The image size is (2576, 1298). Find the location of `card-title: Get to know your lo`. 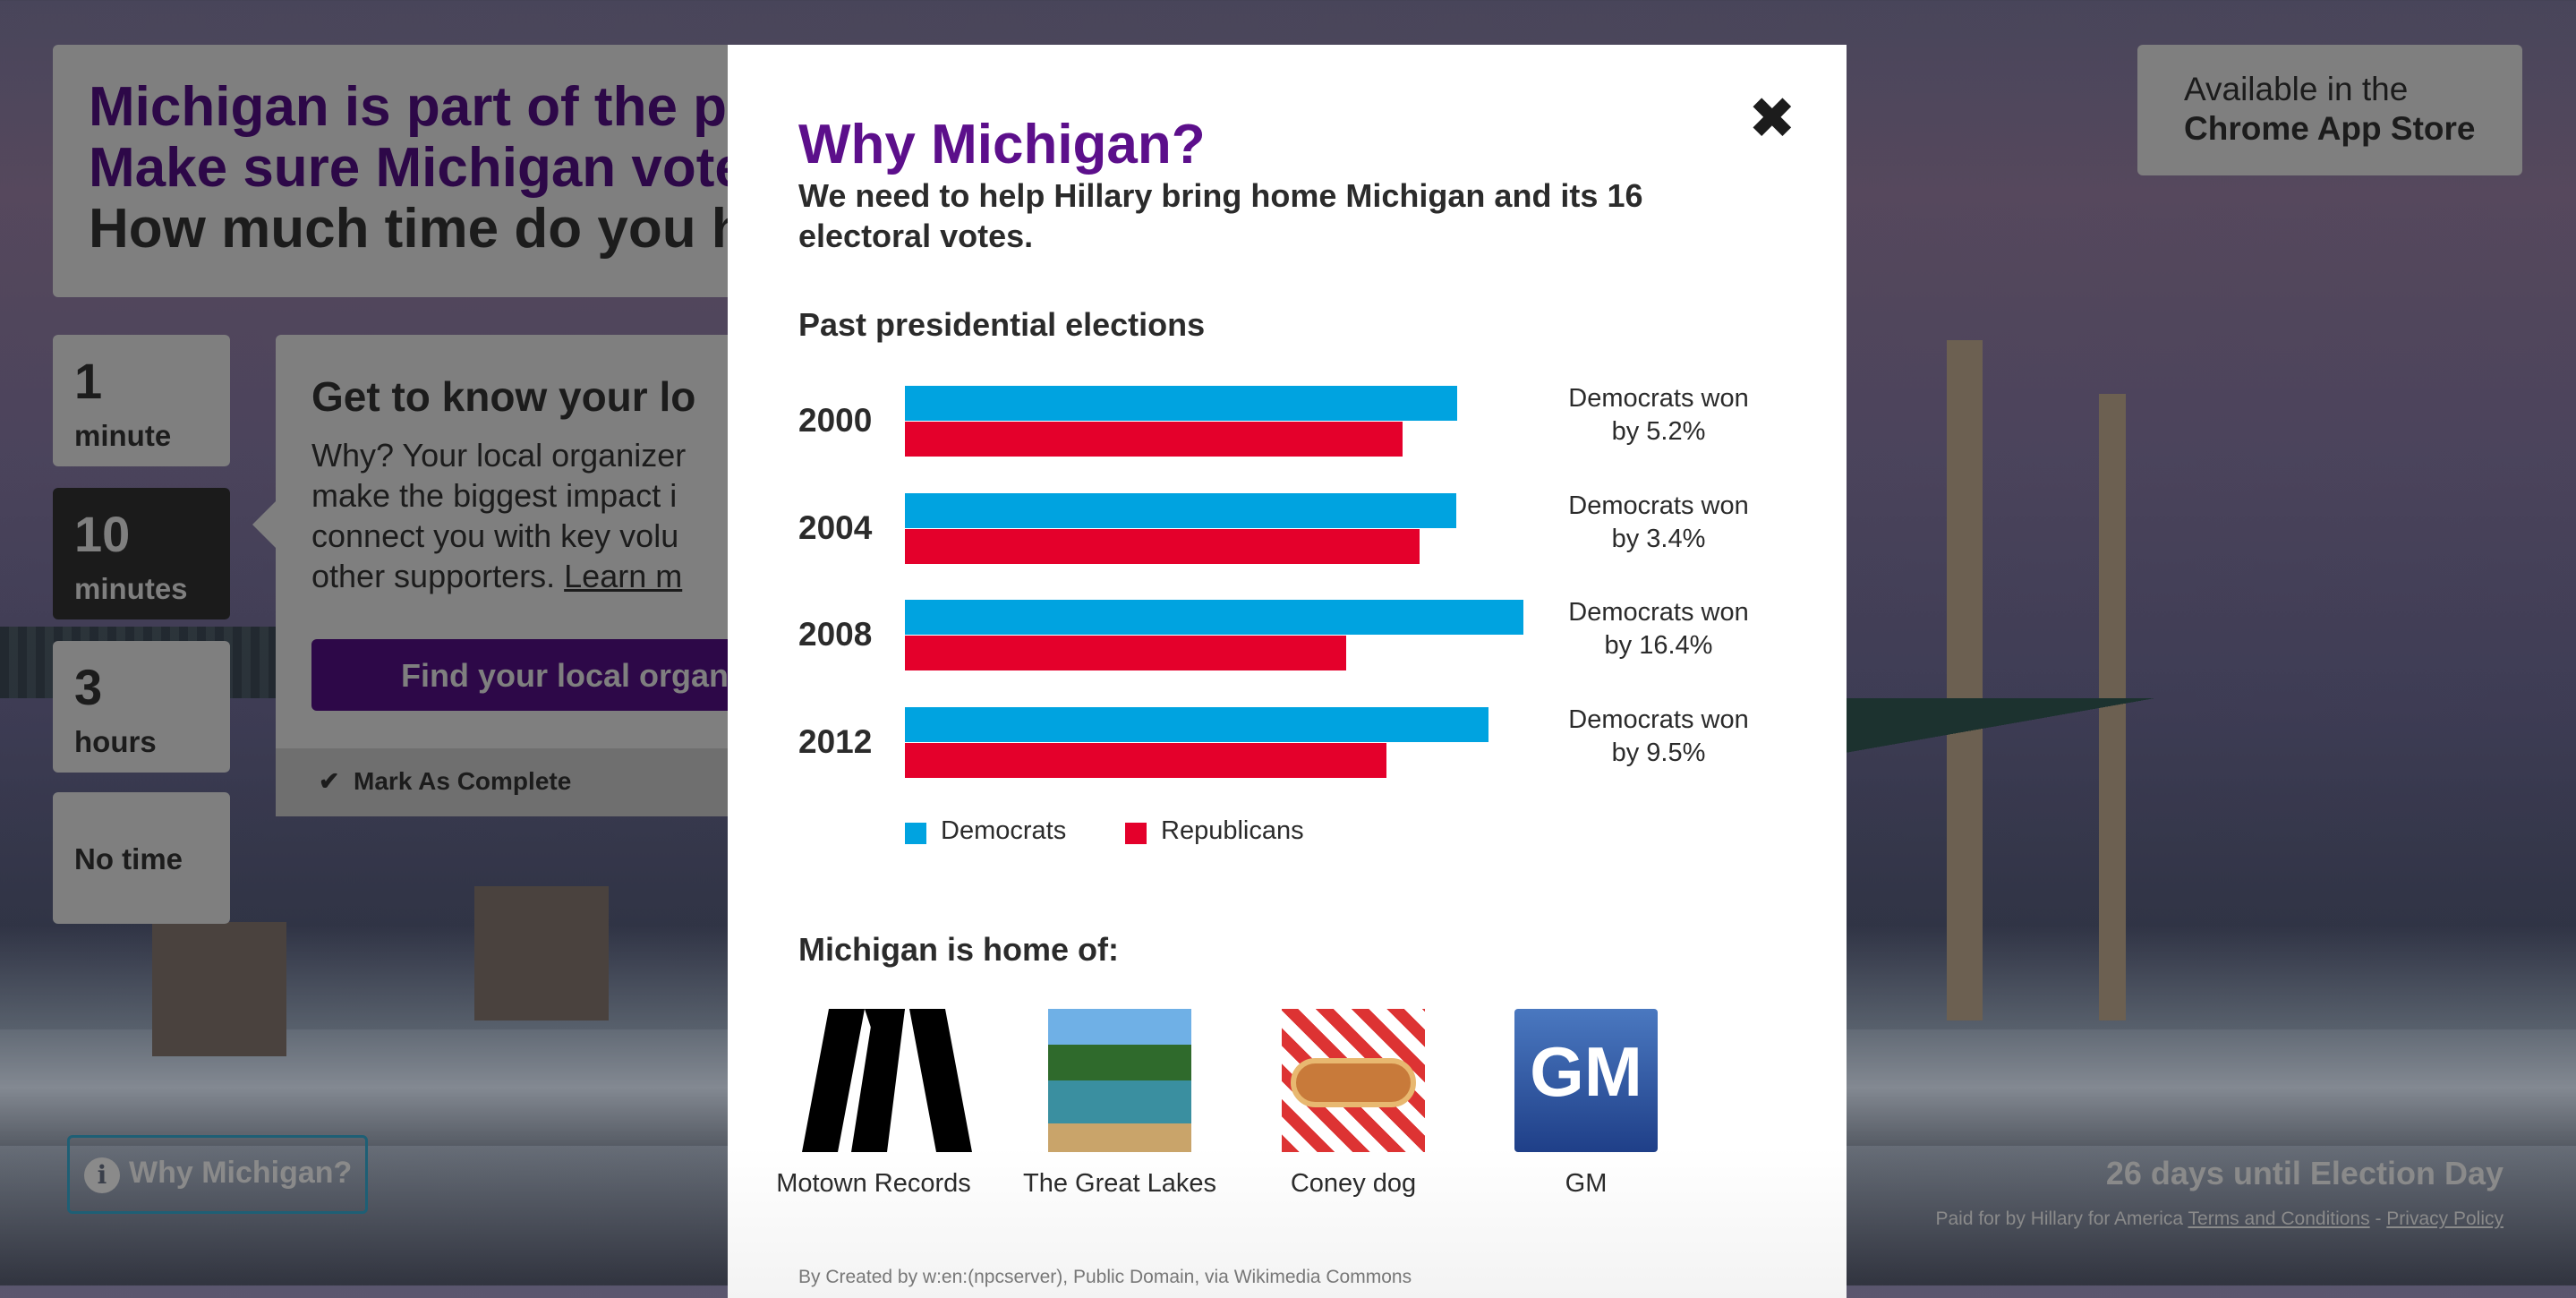

card-title: Get to know your lo is located at coordinates (503, 396).